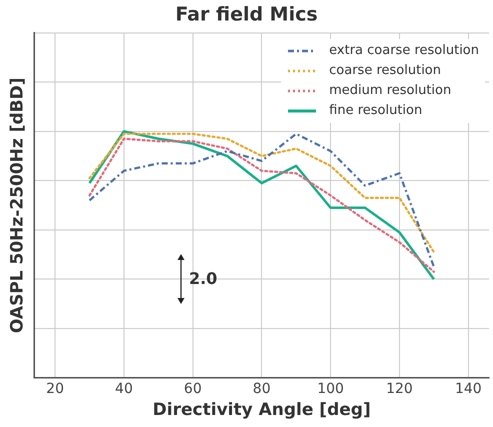  Describe the element at coordinates (261, 410) in the screenshot. I see `x-axis-title: Directivity Angle [deg]` at that location.